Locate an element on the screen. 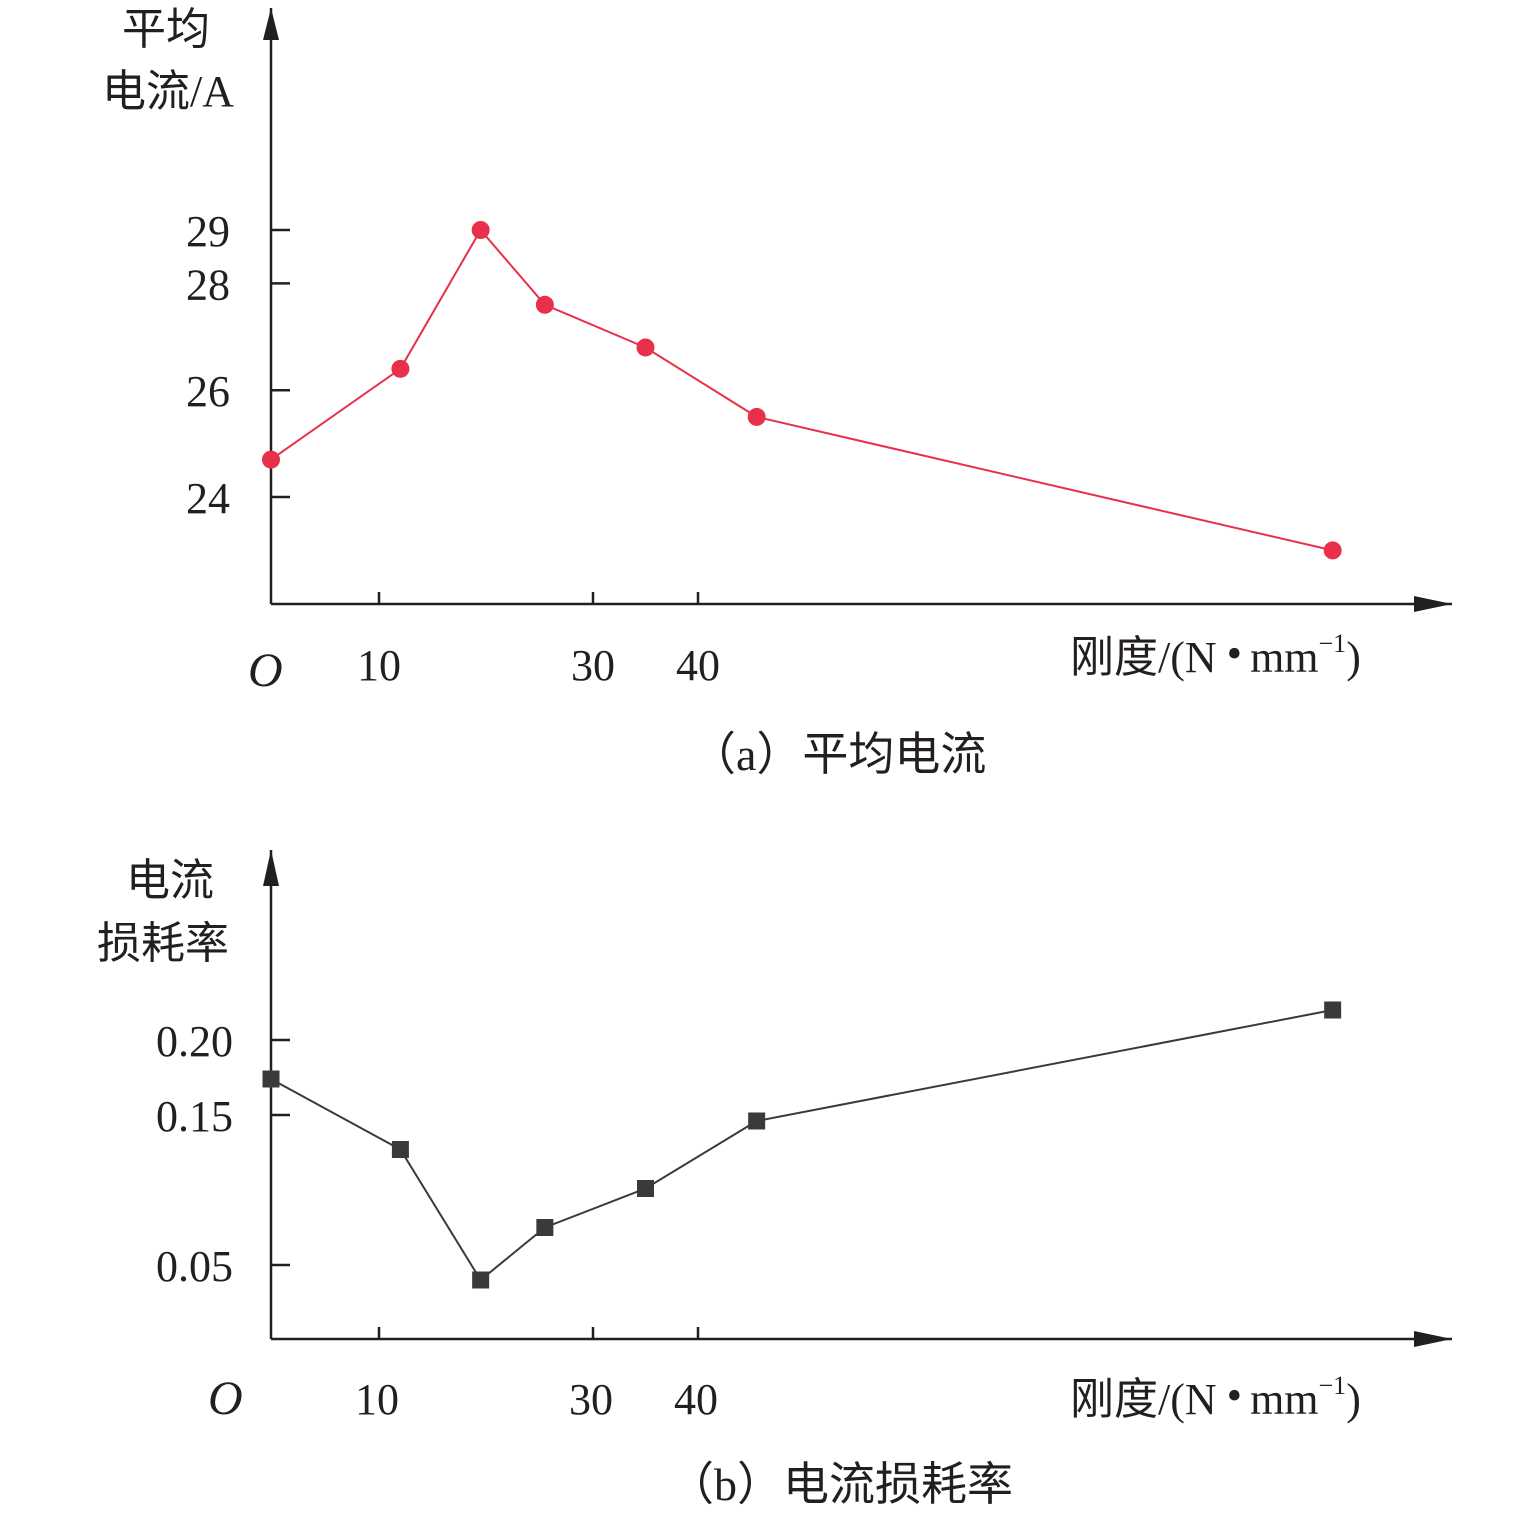 Image resolution: width=1535 pixels, height=1523 pixels. chart-a-xlabel: 刚度/(N • mm−1) is located at coordinates (1215, 655).